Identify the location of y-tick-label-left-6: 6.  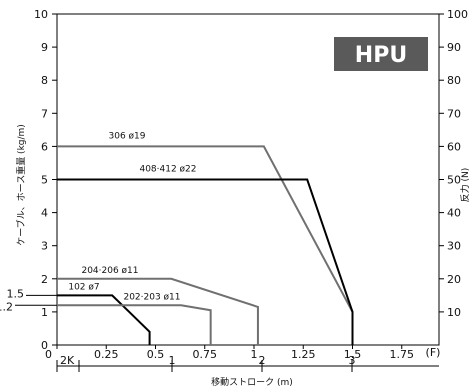
(44, 146).